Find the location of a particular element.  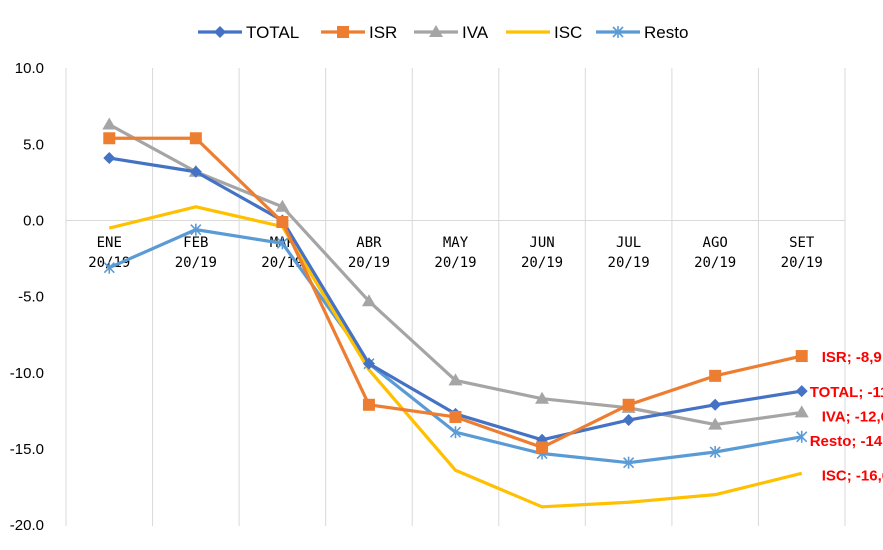

y-tick-label: 5.0 is located at coordinates (33, 144).